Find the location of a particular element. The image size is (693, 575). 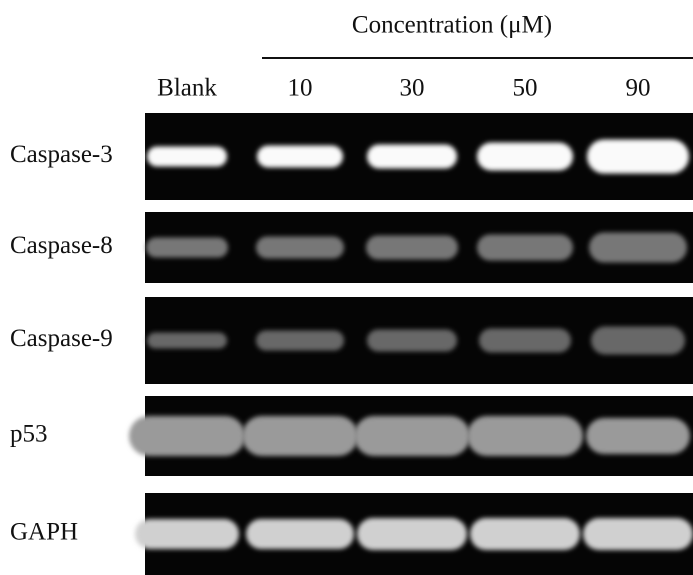

row-label: p53 is located at coordinates (29, 434).